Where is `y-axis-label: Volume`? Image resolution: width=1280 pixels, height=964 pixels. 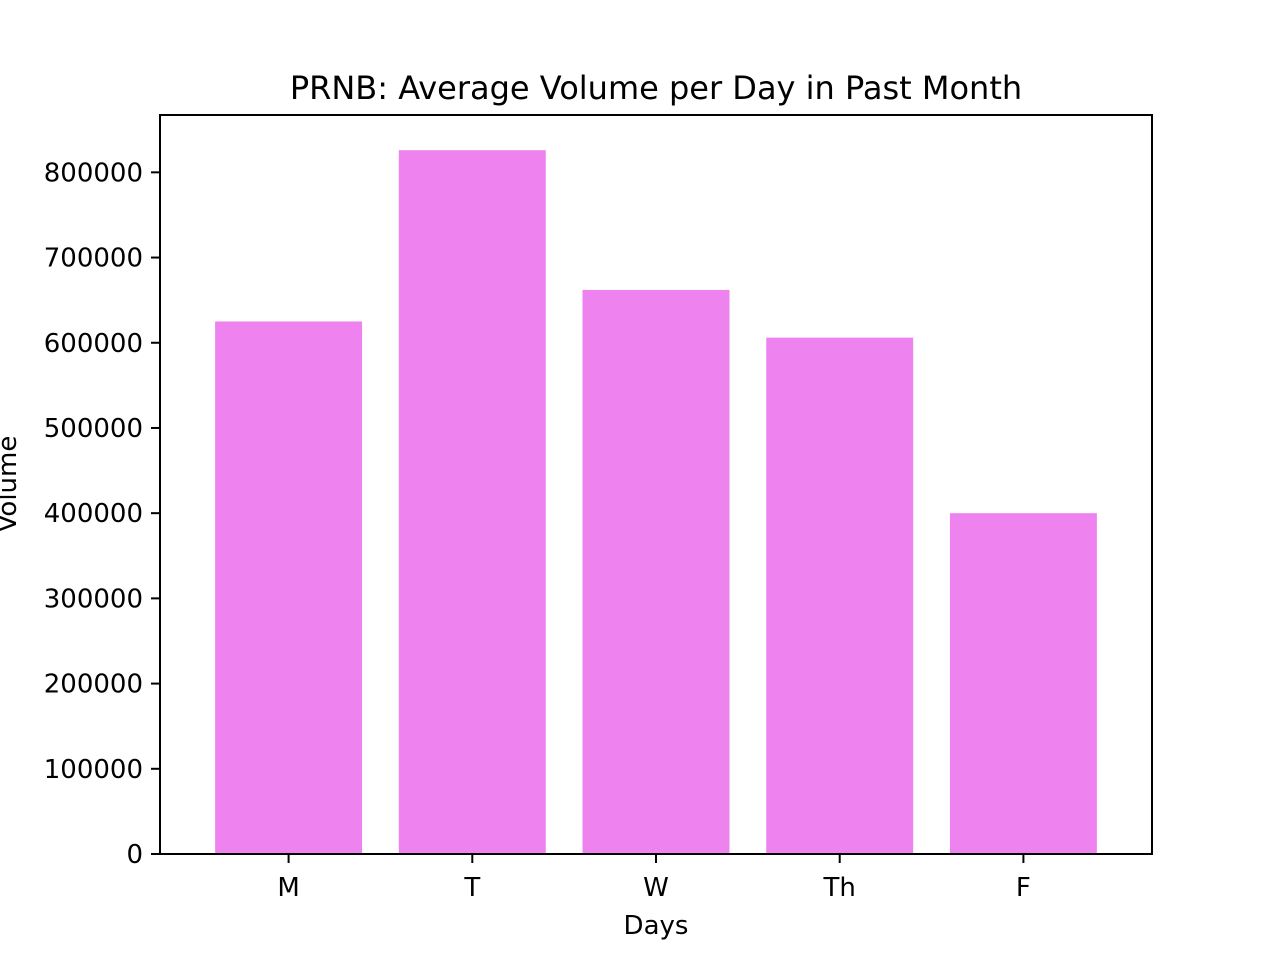
y-axis-label: Volume is located at coordinates (11, 484).